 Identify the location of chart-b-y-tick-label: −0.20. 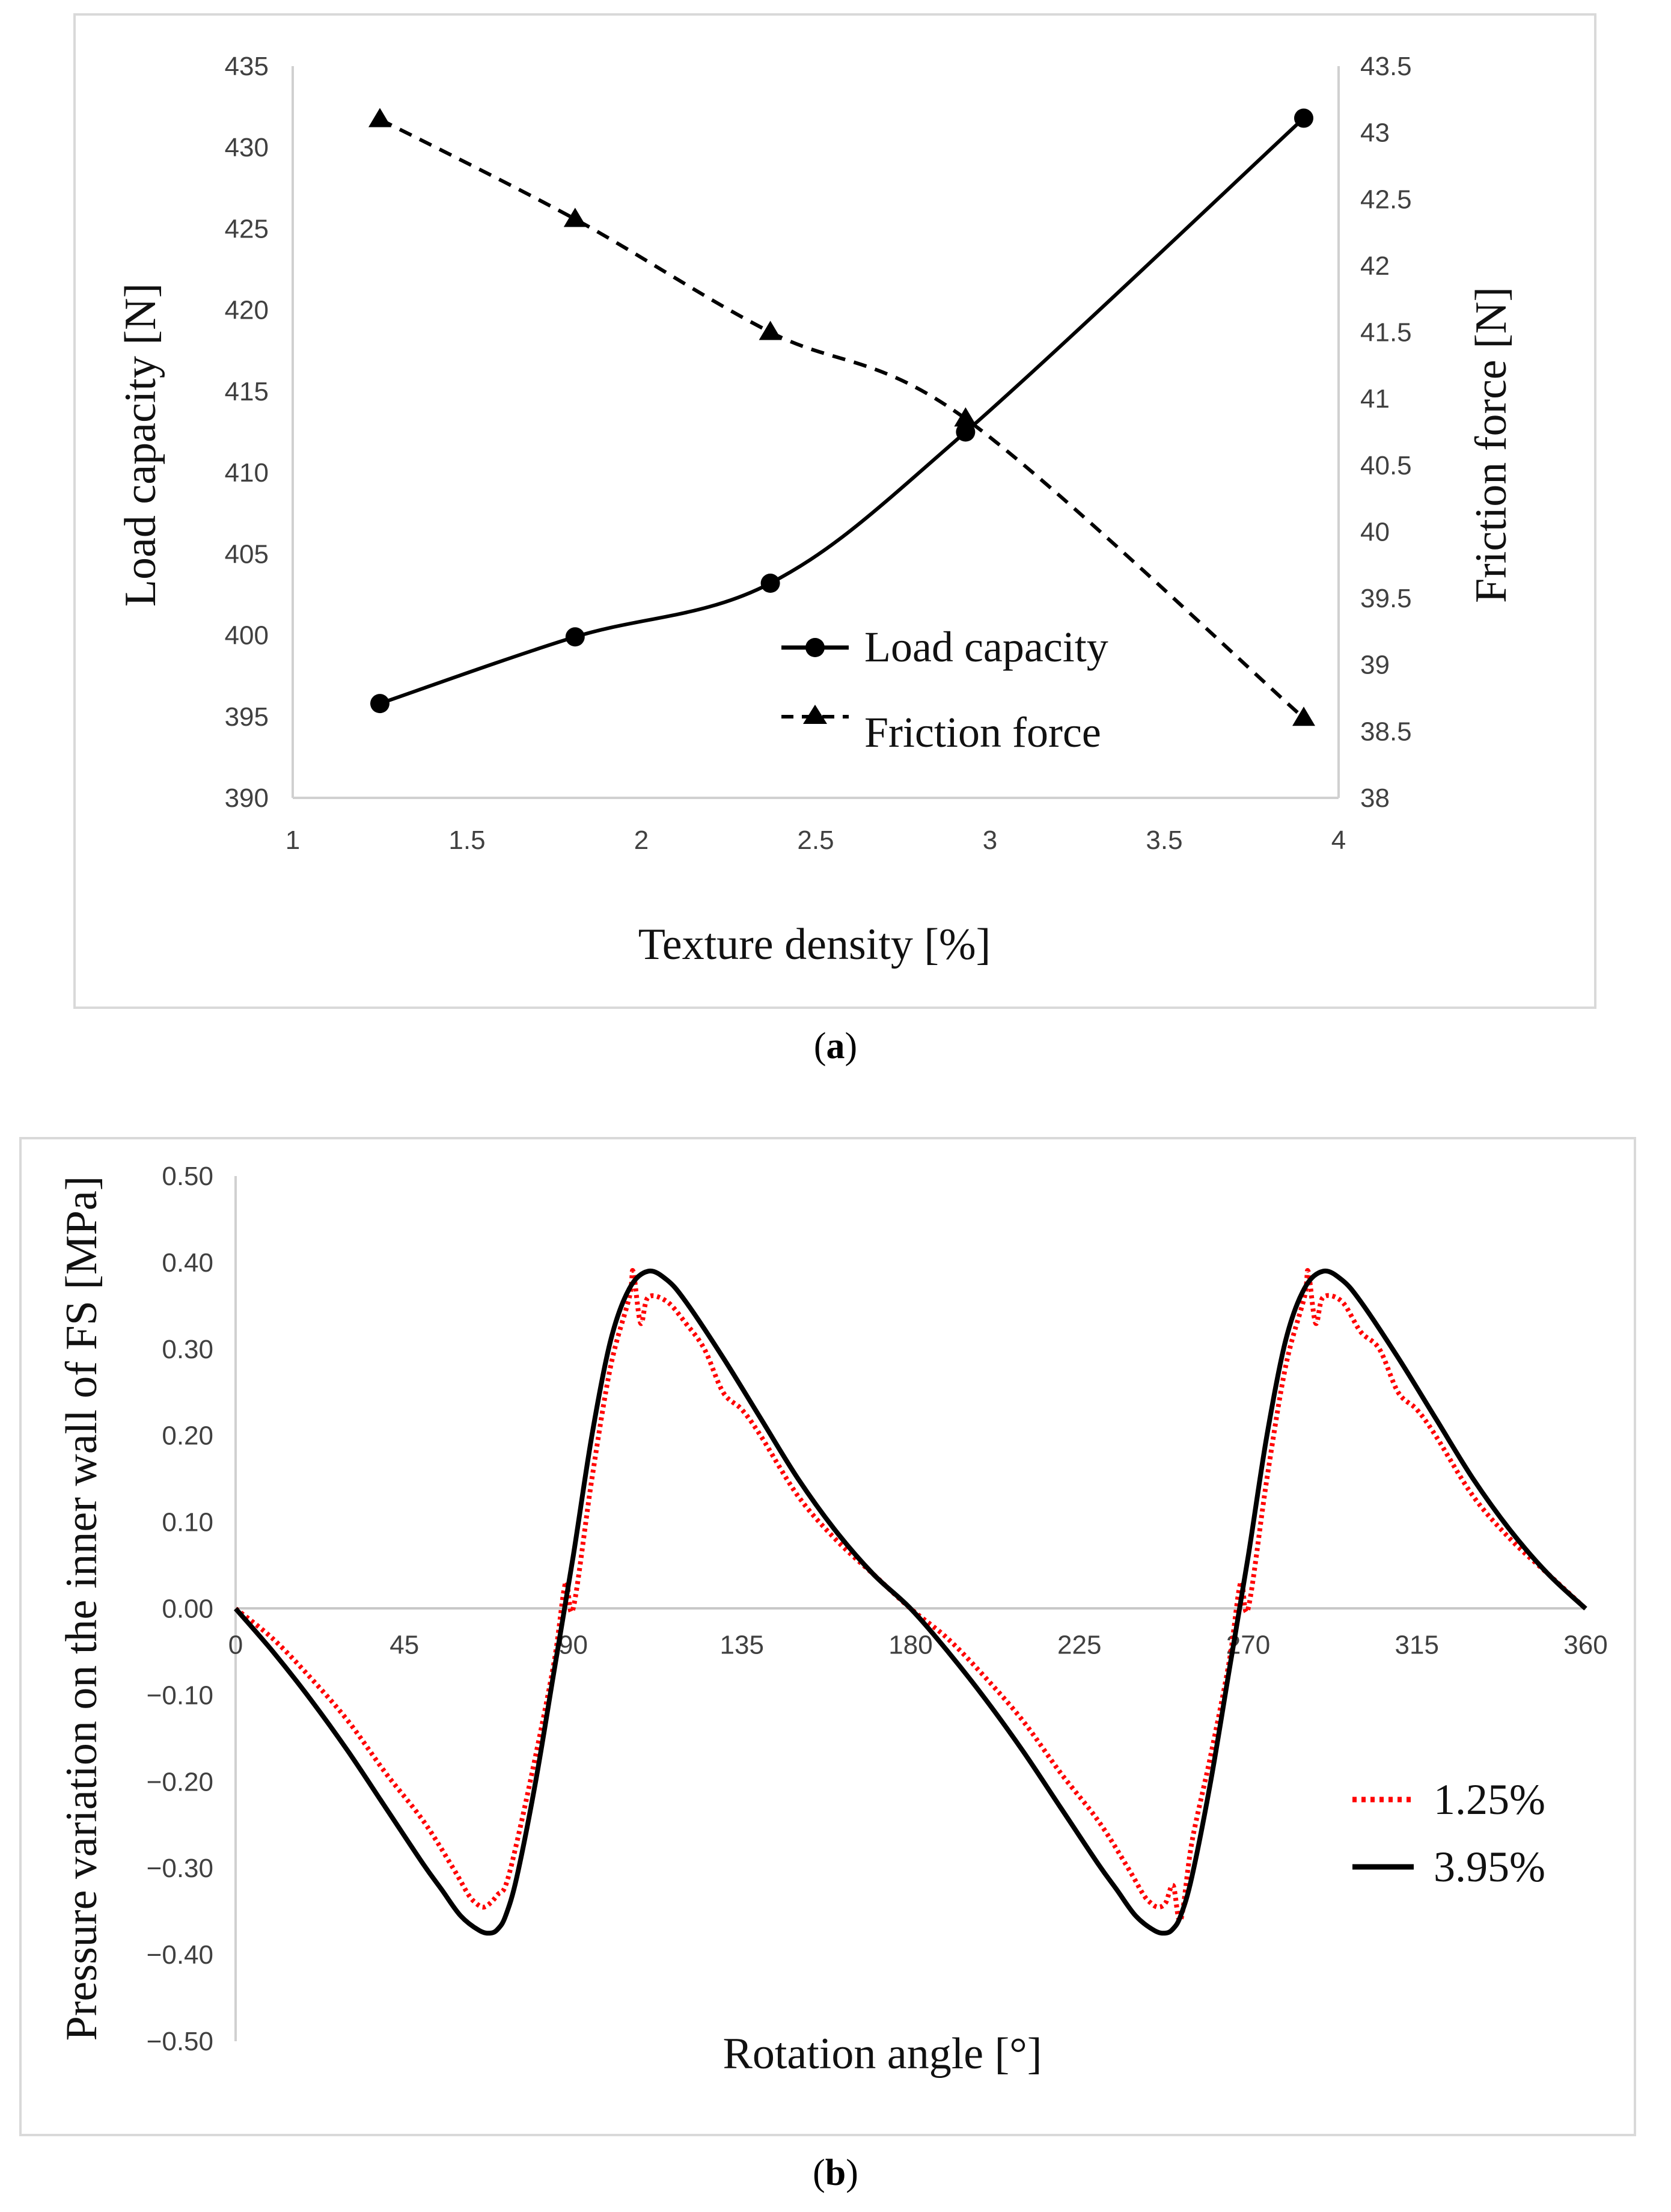
(180, 1782).